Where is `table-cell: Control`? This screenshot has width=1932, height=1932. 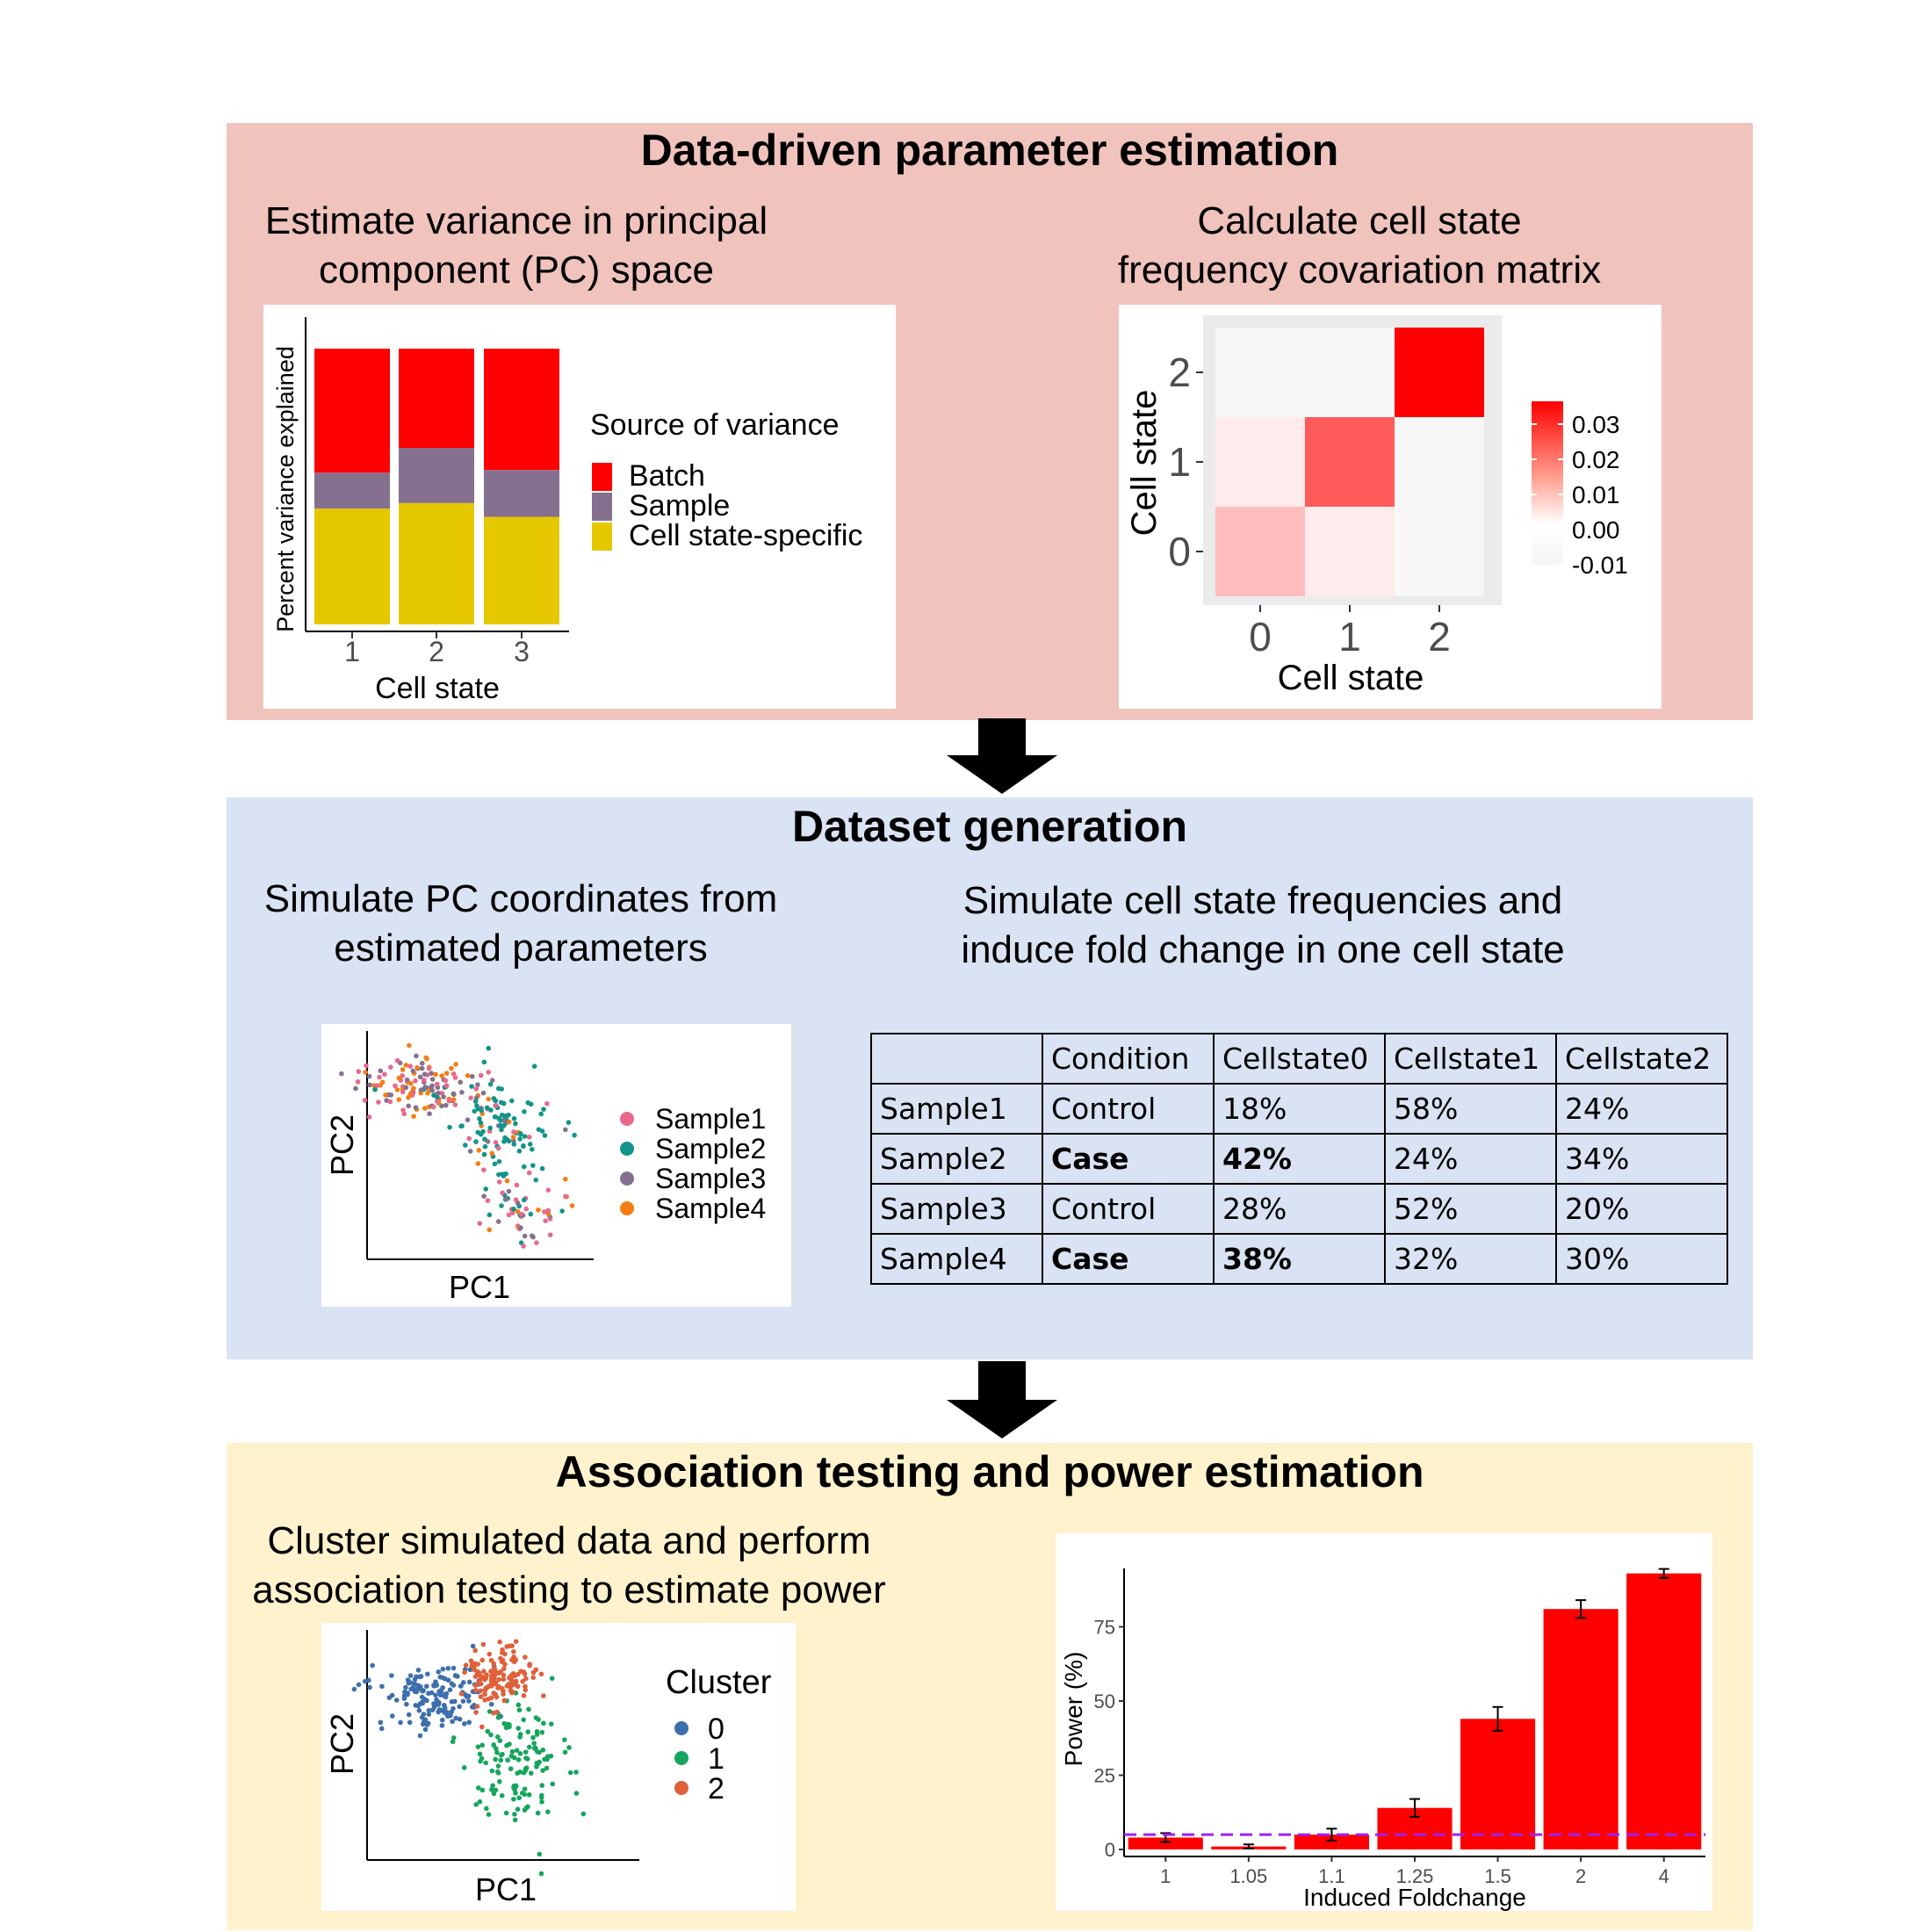 table-cell: Control is located at coordinates (1128, 1109).